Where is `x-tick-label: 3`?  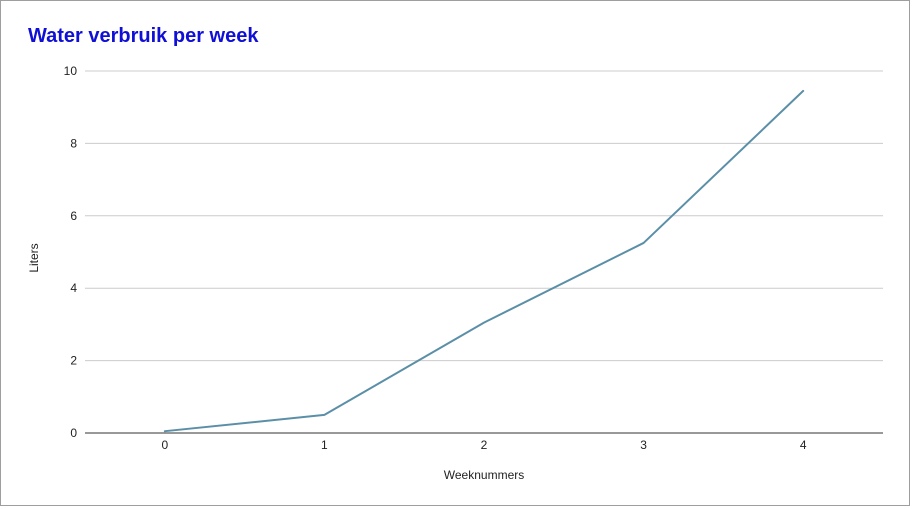
x-tick-label: 3 is located at coordinates (643, 445).